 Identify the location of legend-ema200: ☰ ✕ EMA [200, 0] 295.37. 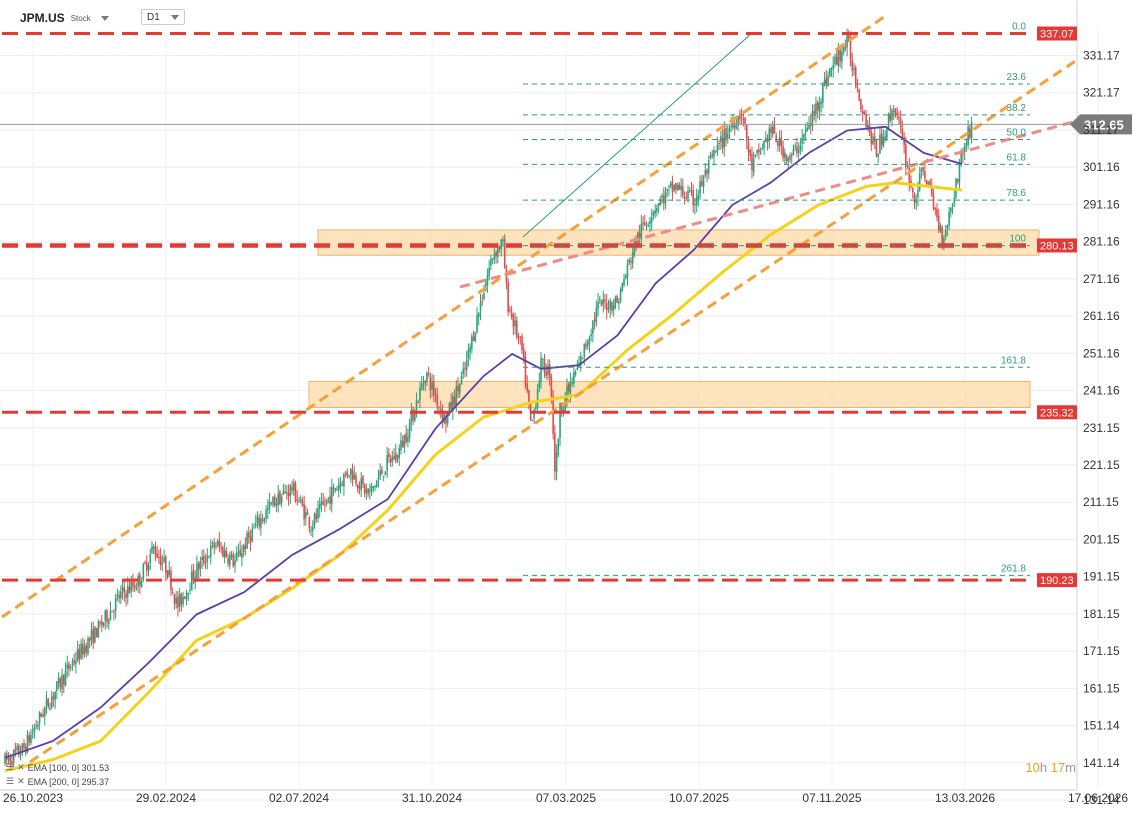
(57, 781).